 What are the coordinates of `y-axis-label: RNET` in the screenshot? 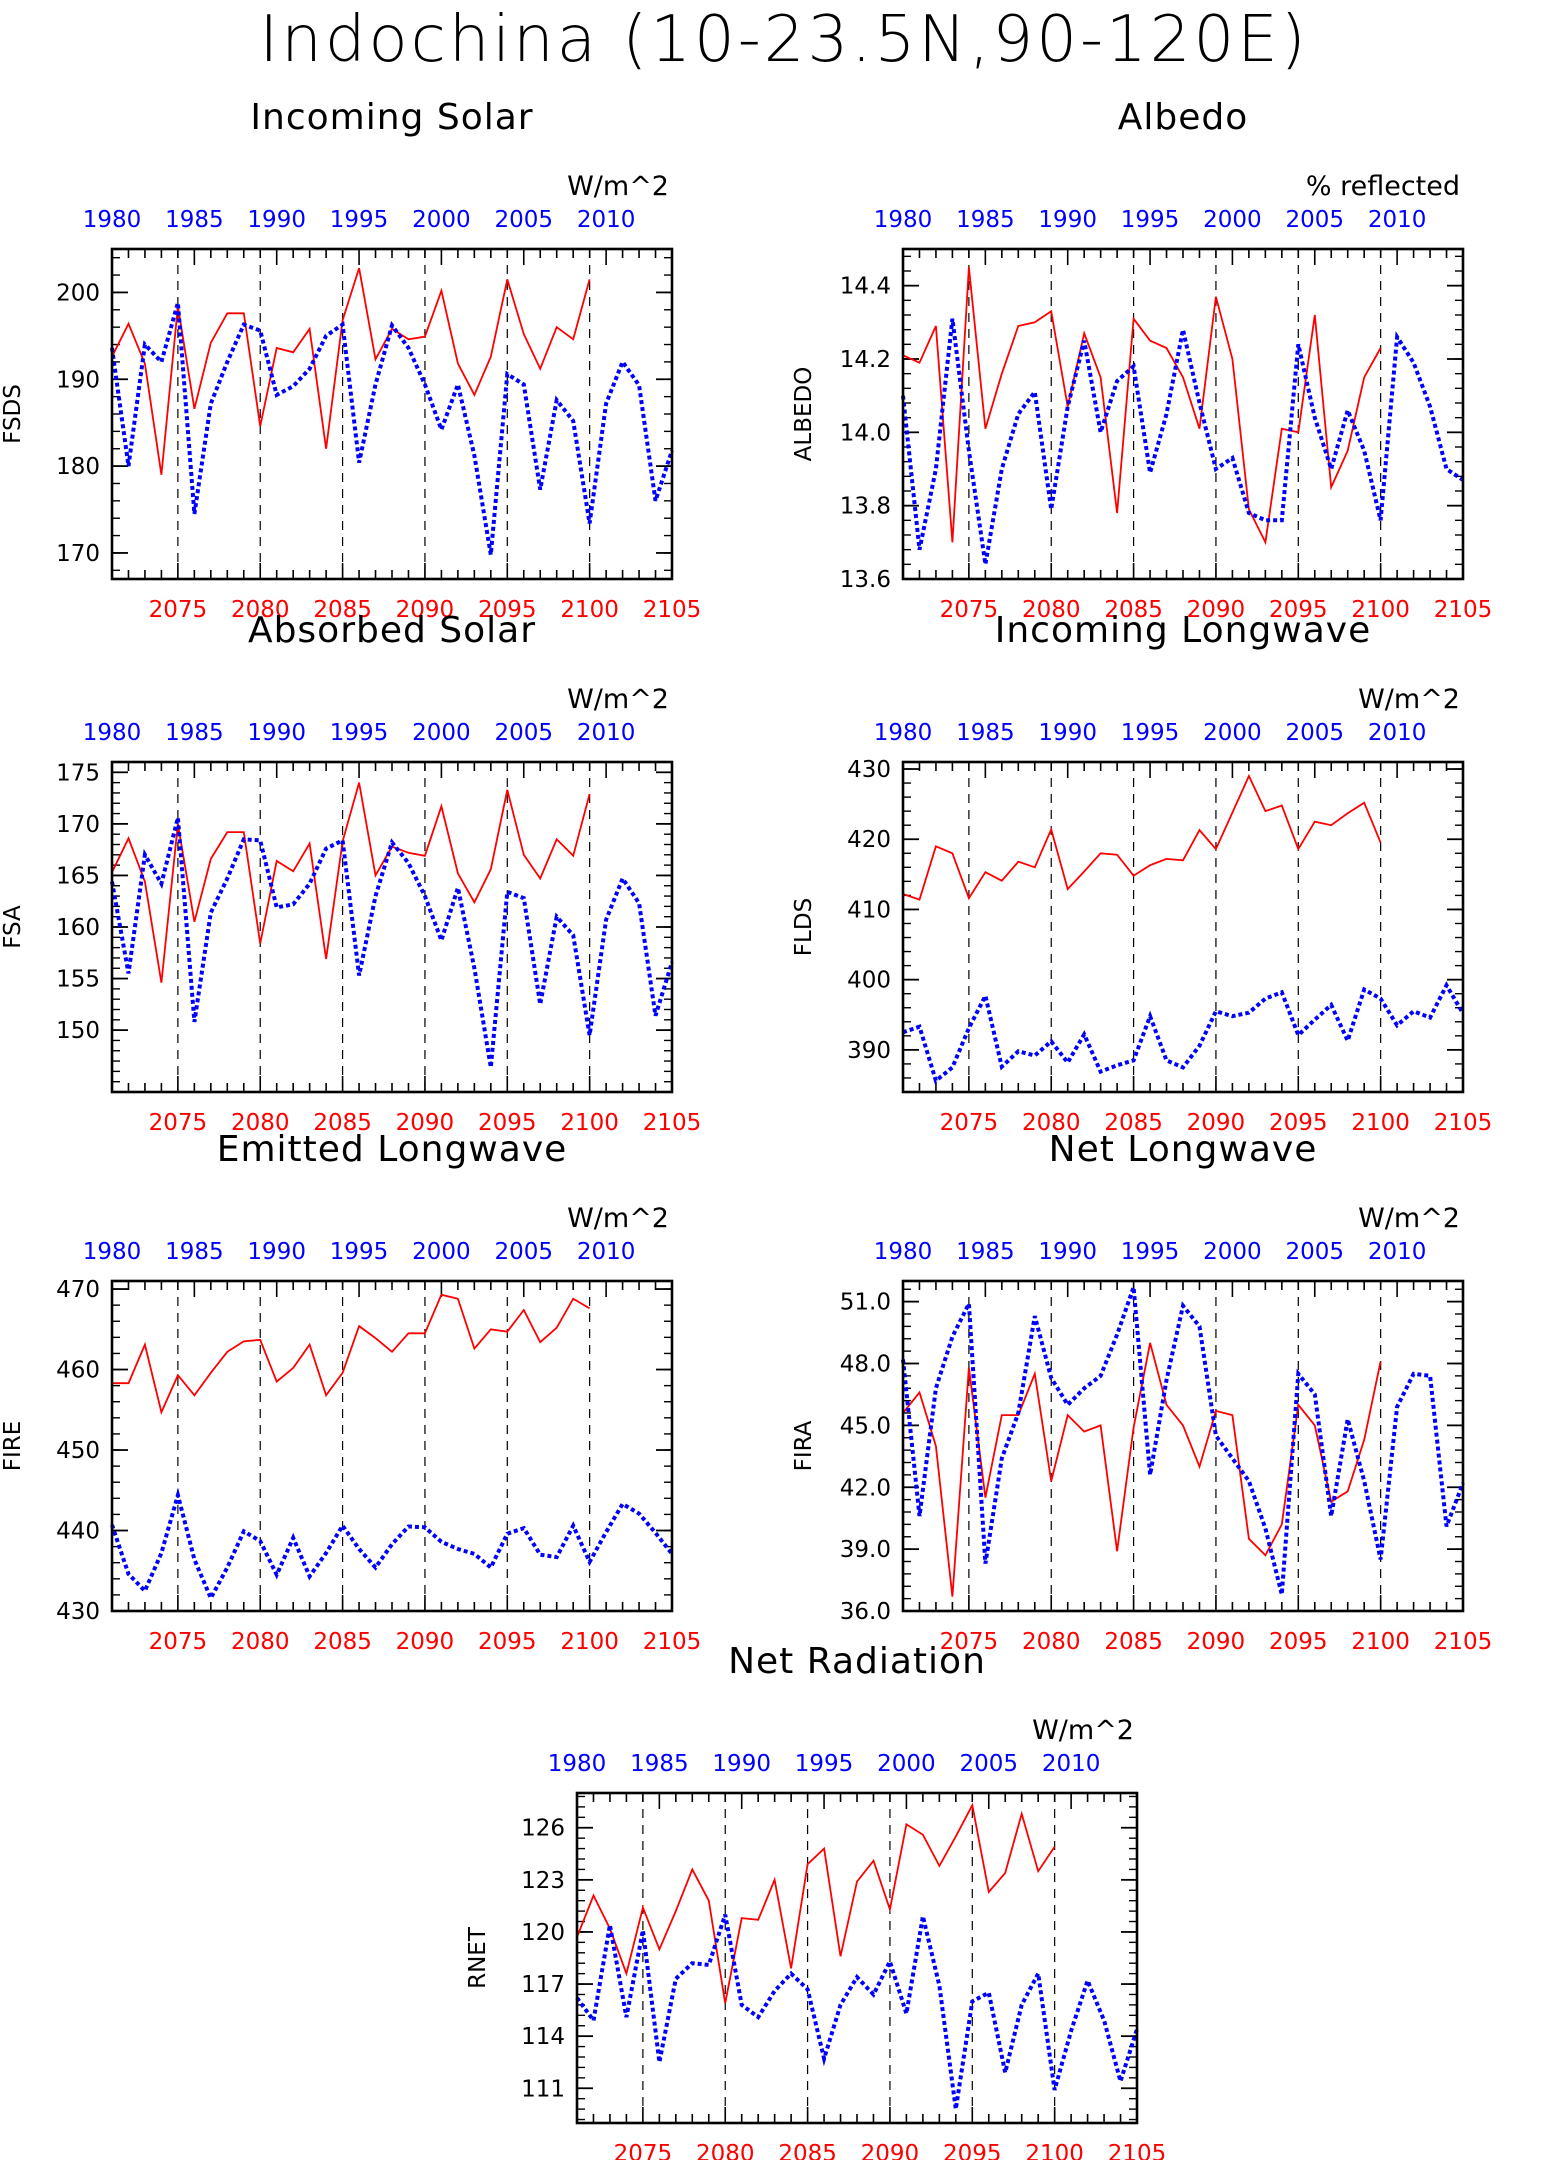 It's located at (478, 1957).